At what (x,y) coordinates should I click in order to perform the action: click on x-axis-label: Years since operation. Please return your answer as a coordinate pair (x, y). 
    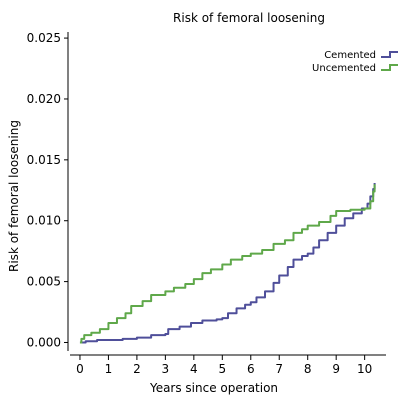
    Looking at the image, I should click on (213, 388).